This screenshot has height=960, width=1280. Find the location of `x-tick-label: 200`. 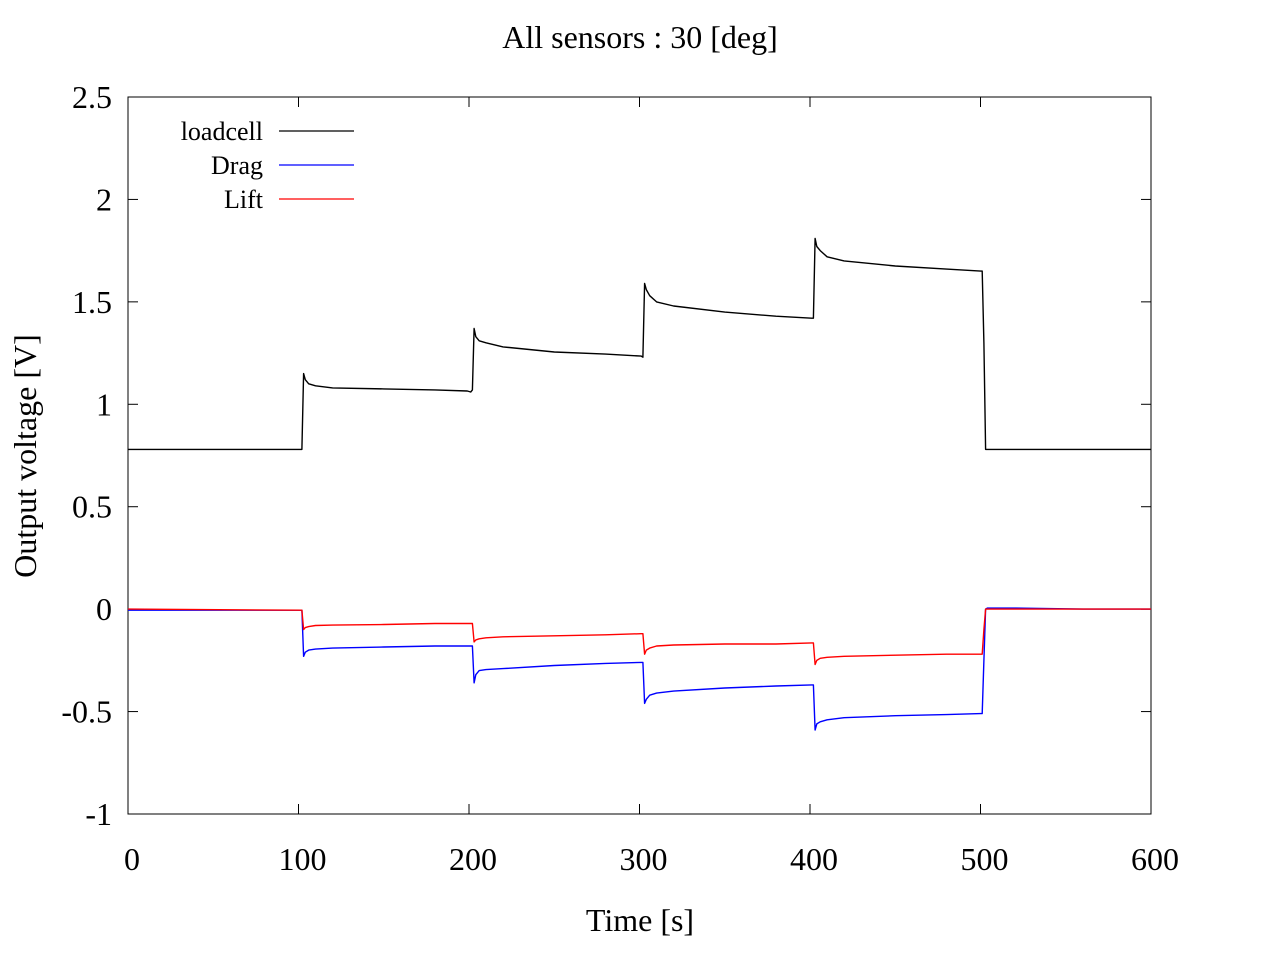

x-tick-label: 200 is located at coordinates (473, 859).